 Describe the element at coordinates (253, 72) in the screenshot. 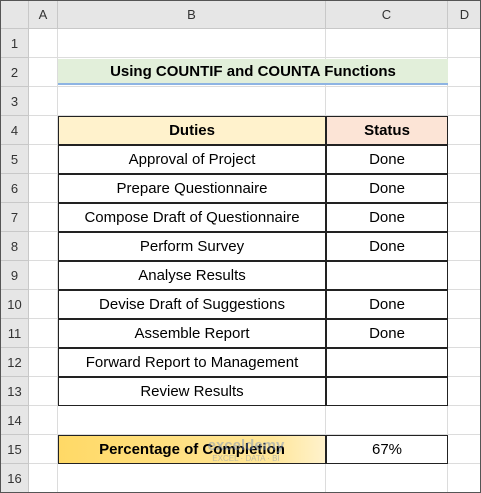

I see `title-cell: Using COUNTIF and COUNTA Functions` at that location.